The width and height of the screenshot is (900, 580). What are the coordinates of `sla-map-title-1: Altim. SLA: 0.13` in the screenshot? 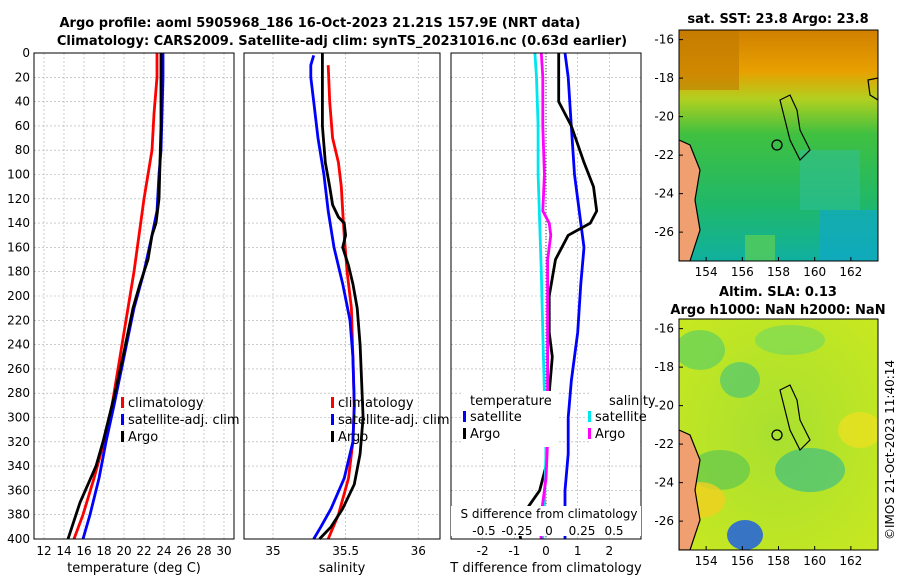 It's located at (778, 292).